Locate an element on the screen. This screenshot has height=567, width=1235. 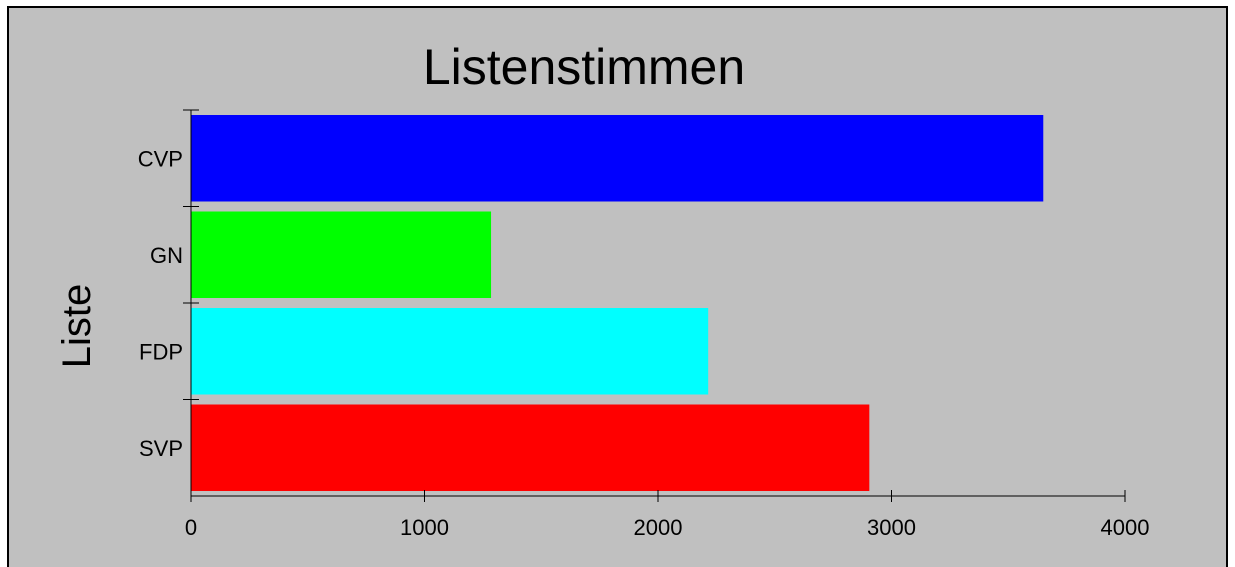
bar-cvp is located at coordinates (617, 158).